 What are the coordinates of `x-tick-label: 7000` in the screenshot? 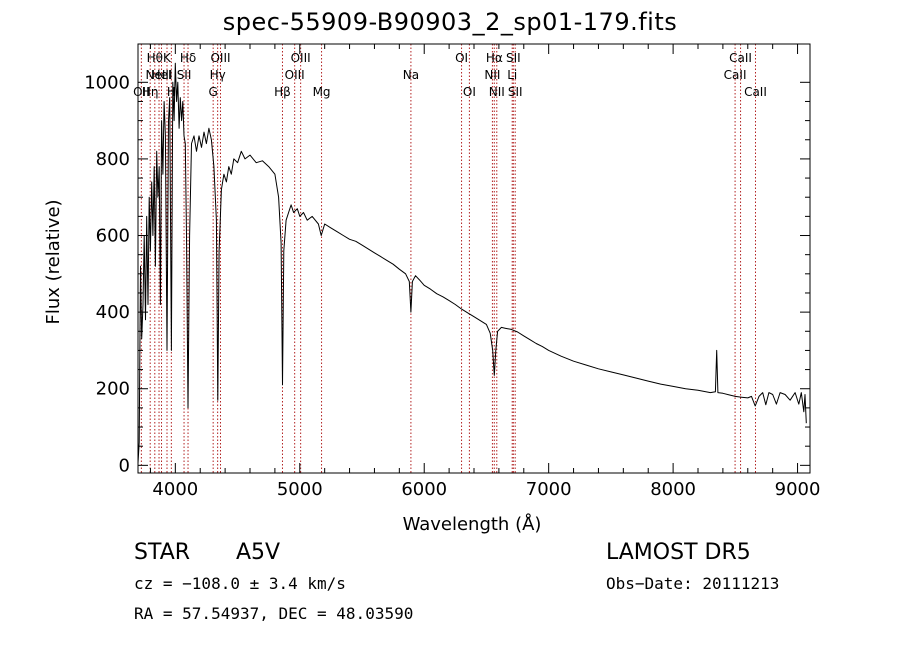 It's located at (549, 489).